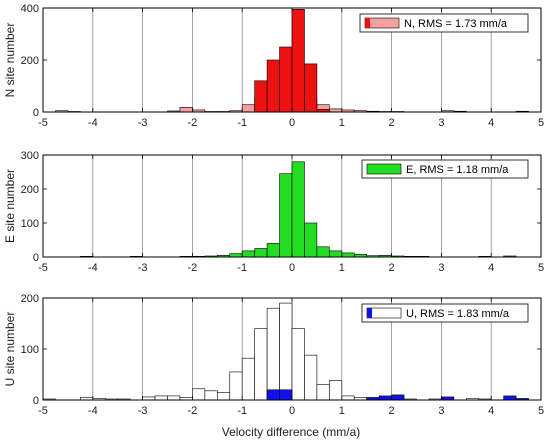  Describe the element at coordinates (10, 349) in the screenshot. I see `y-axis-label: U site number` at that location.